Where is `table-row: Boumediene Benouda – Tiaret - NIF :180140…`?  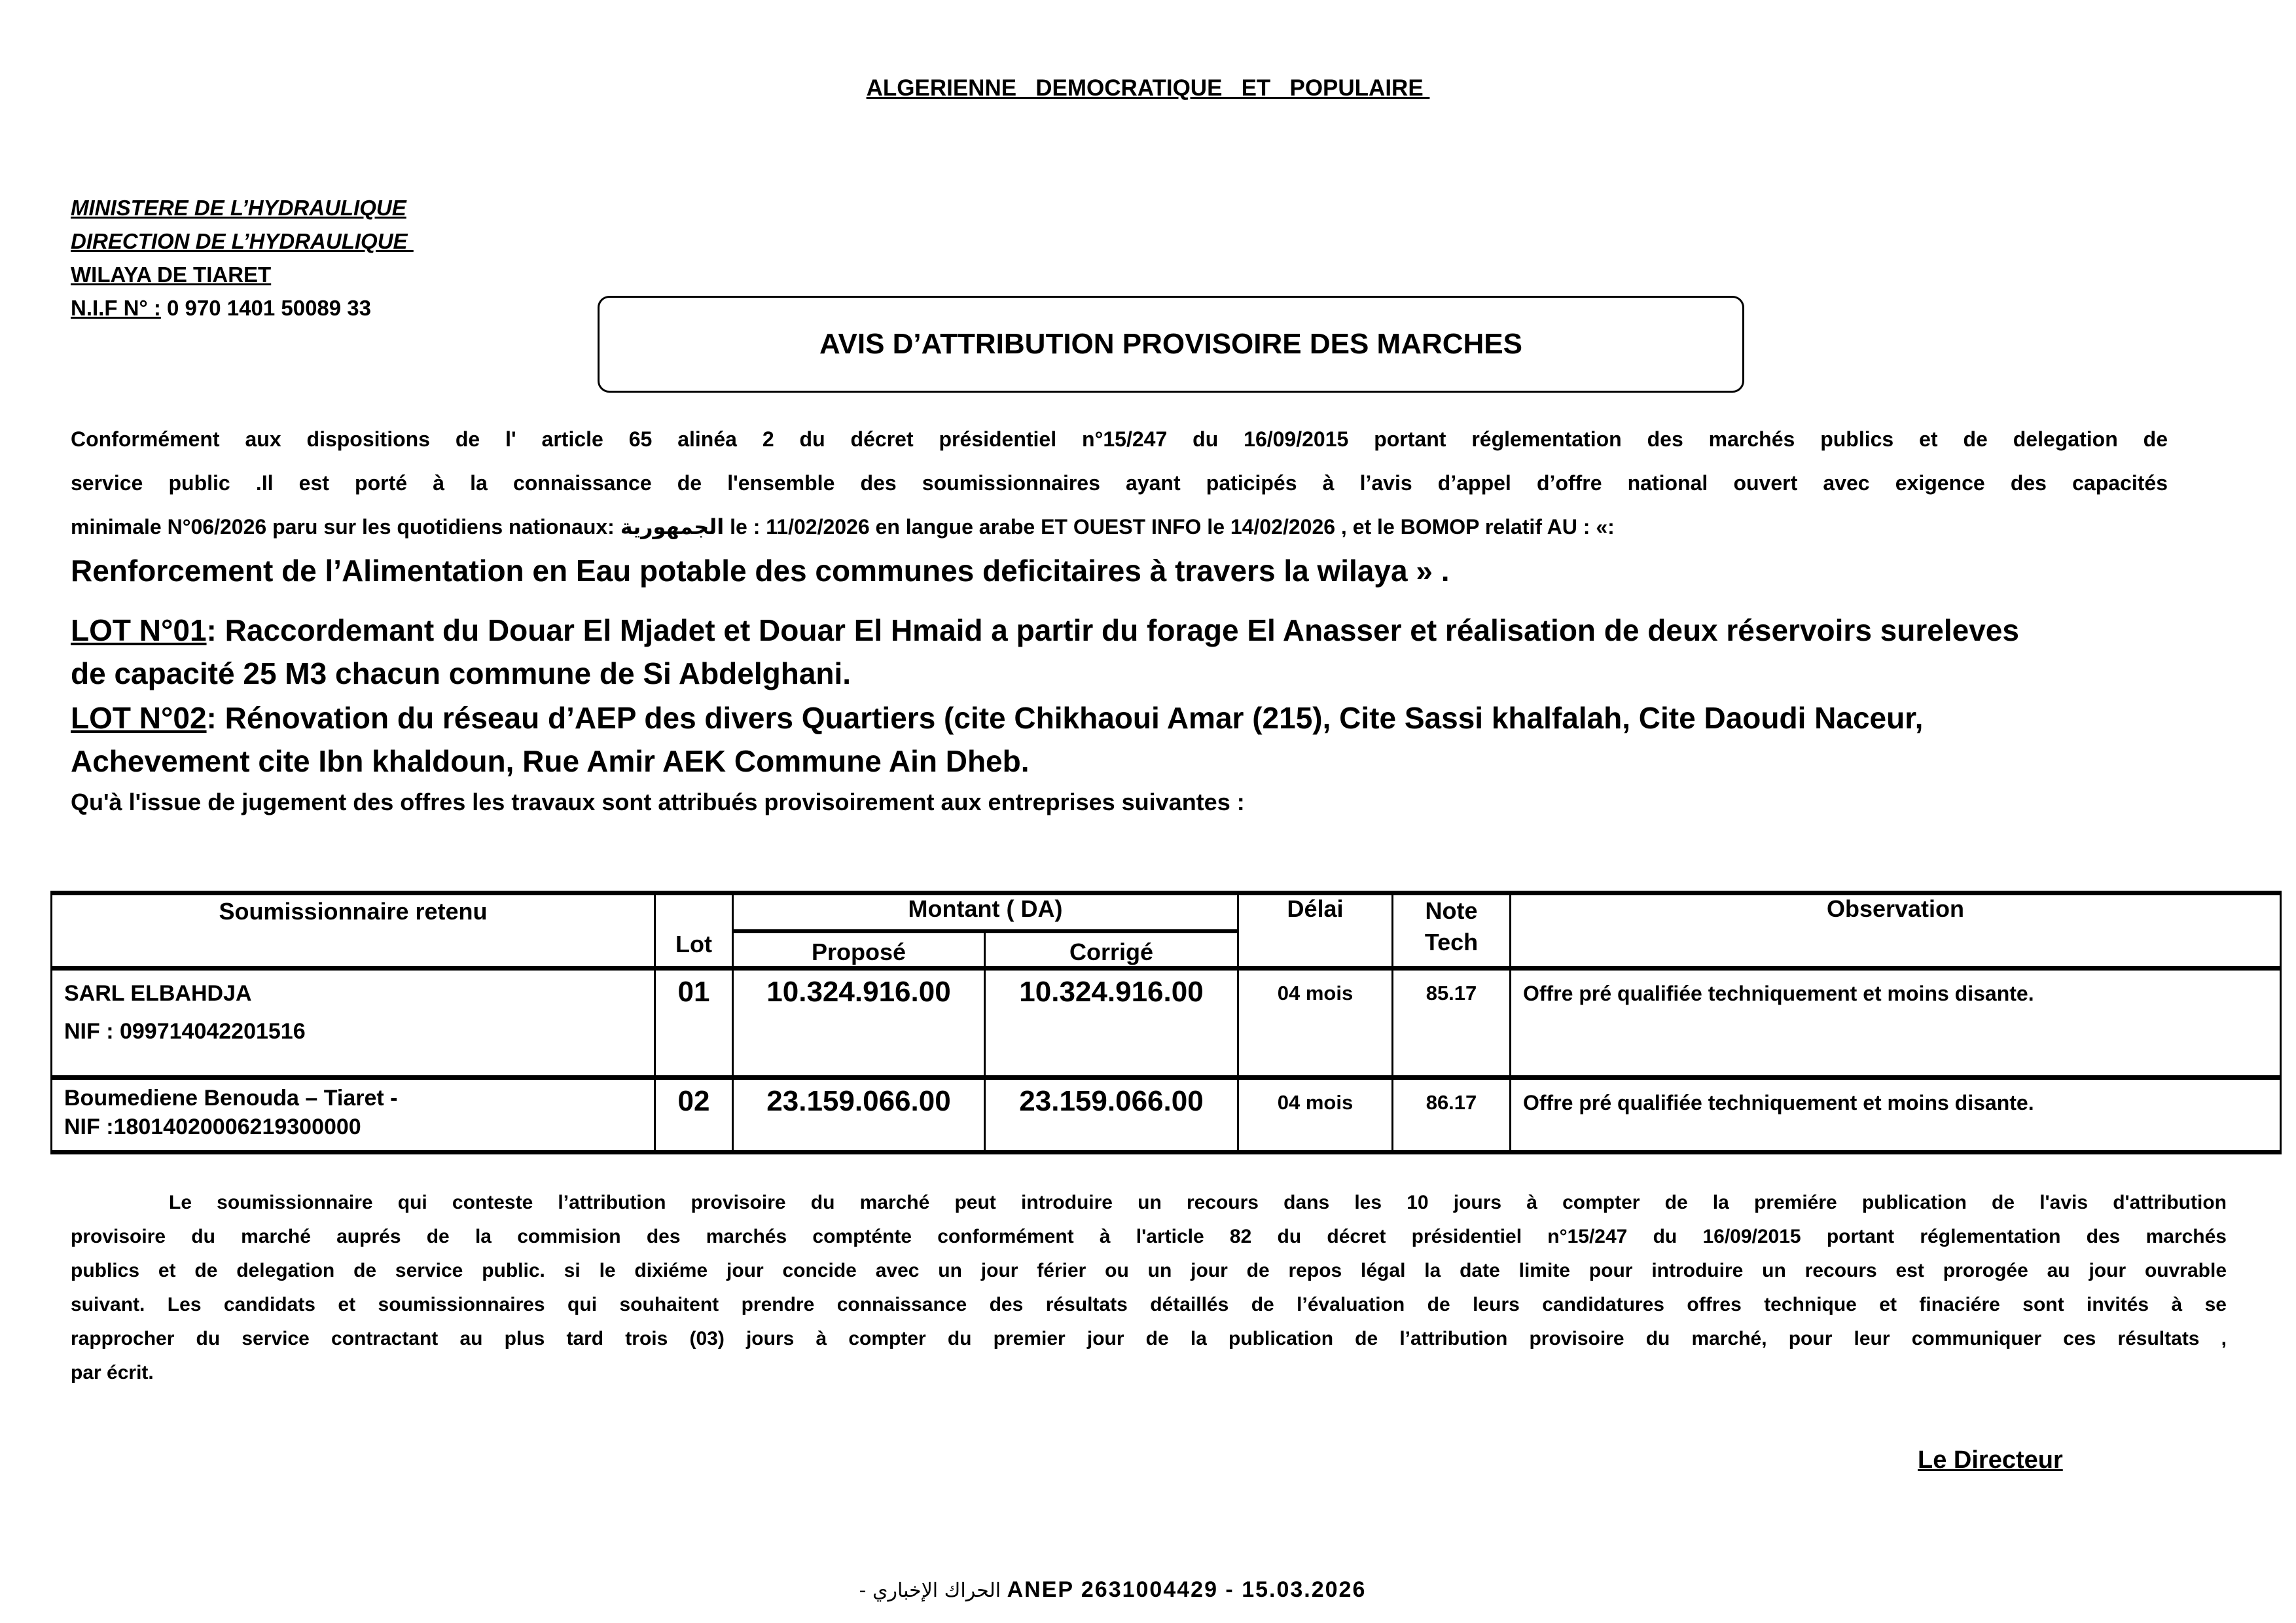
table-row: Boumediene Benouda – Tiaret - NIF :180140… is located at coordinates (1166, 1114).